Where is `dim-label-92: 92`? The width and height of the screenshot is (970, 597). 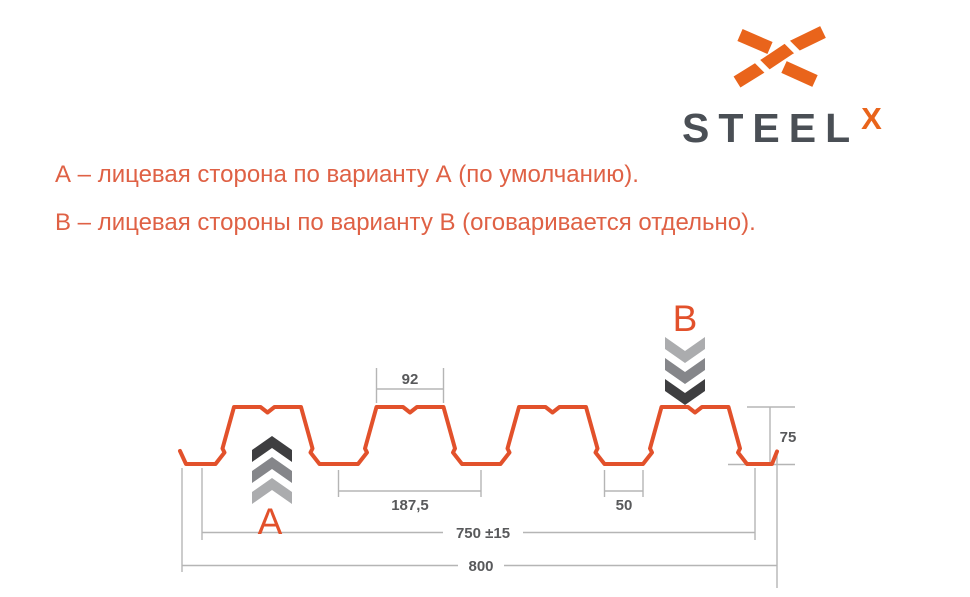 dim-label-92: 92 is located at coordinates (410, 379).